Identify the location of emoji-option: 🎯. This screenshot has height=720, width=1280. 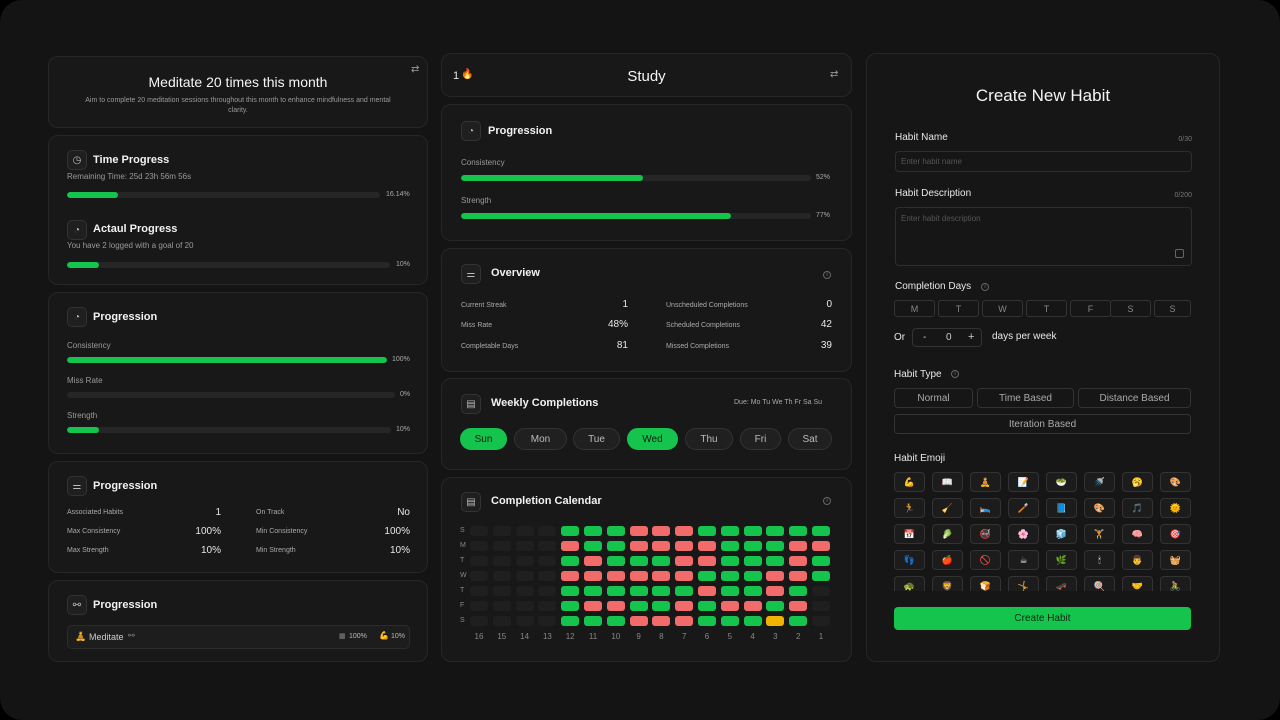
(1175, 534).